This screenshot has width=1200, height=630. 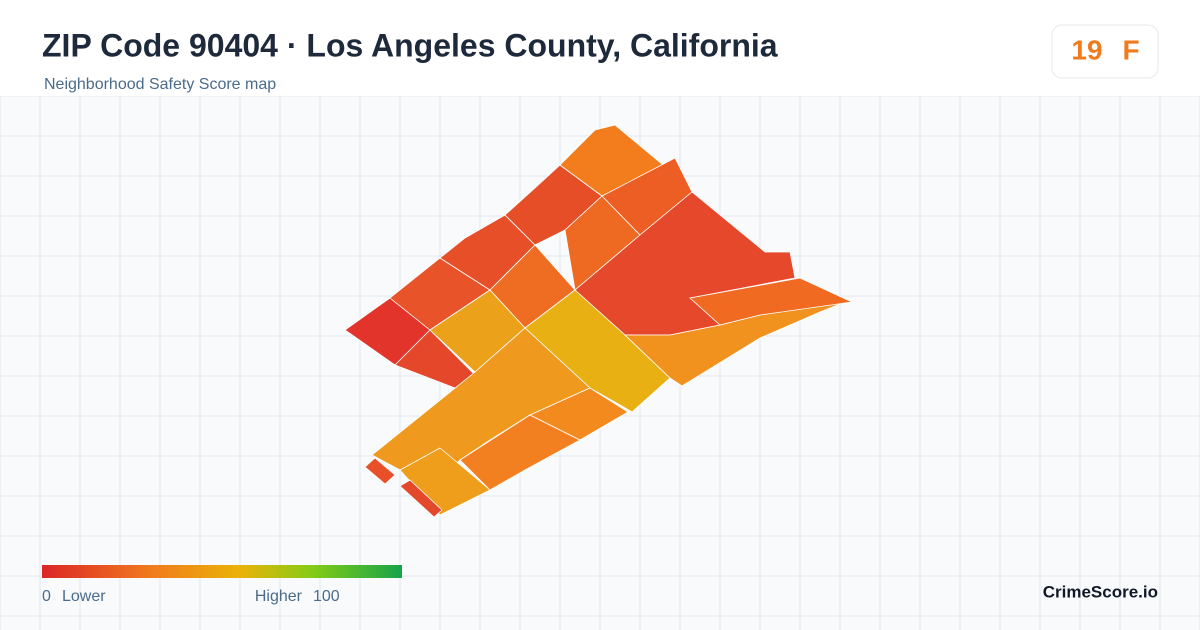 I want to click on score-value: 19, so click(x=1086, y=49).